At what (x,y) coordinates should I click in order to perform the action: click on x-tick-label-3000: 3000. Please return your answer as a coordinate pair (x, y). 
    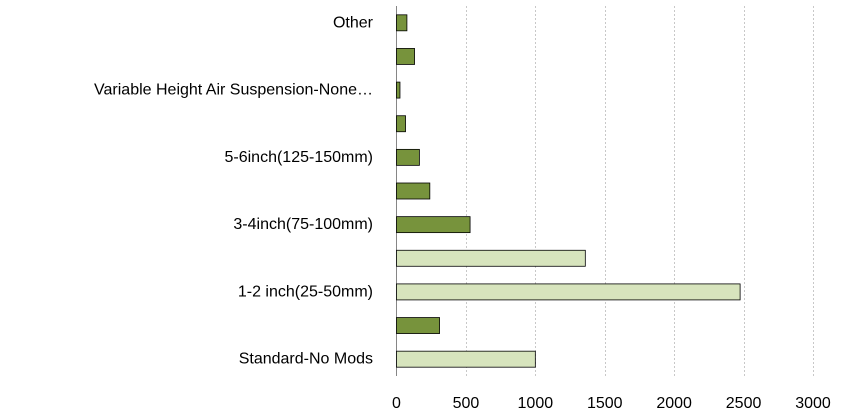
    Looking at the image, I should click on (813, 403).